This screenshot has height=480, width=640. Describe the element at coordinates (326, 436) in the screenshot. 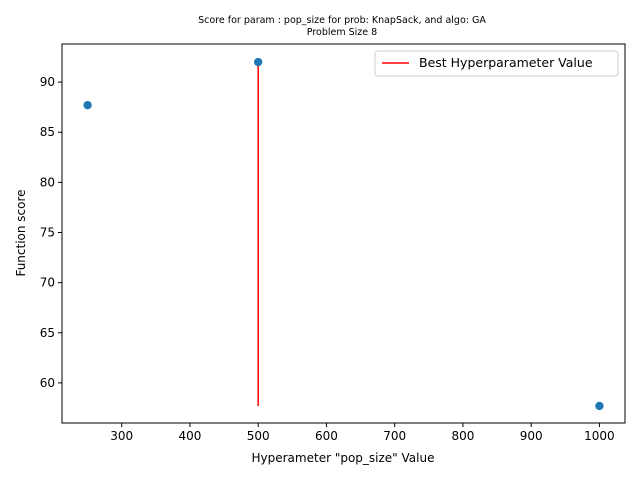

I see `x-tick-label: 600` at that location.